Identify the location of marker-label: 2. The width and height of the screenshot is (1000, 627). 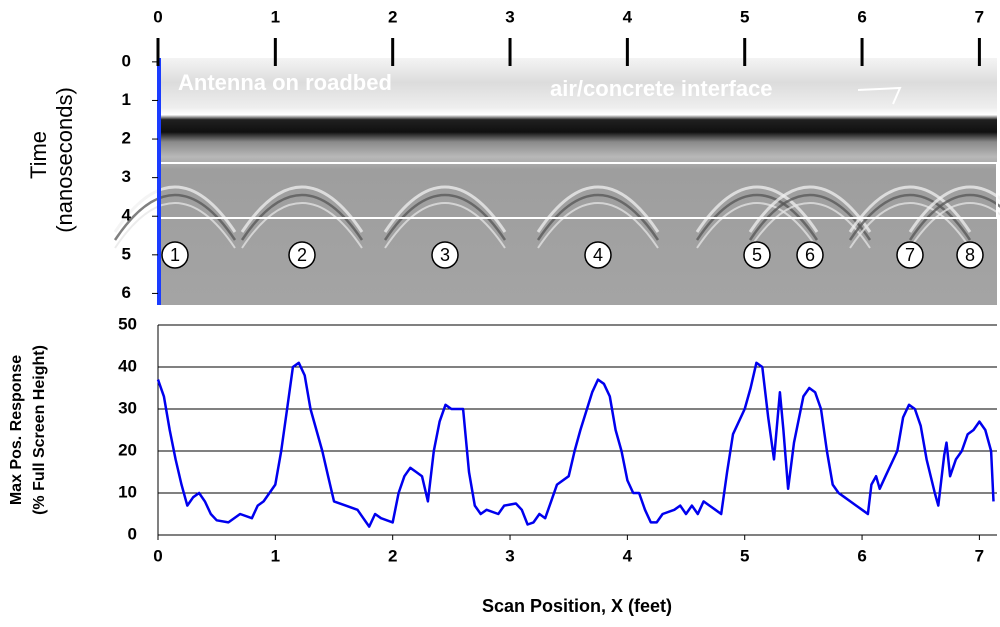
(302, 255).